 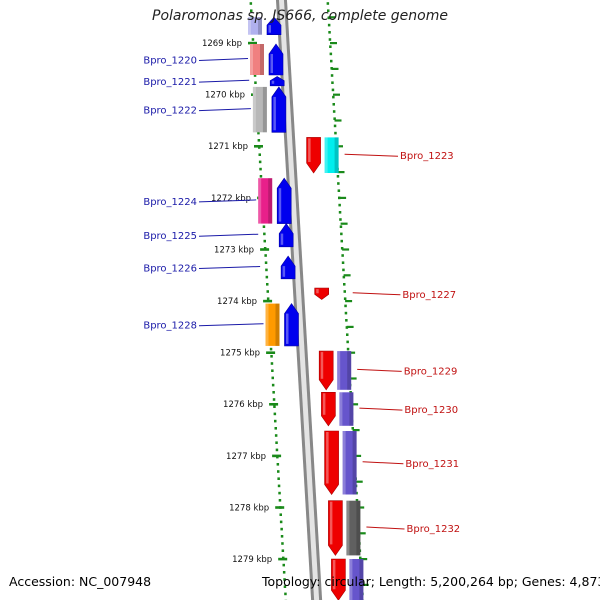 What do you see at coordinates (80, 581) in the screenshot?
I see `accession-text: Accession: NC_007948` at bounding box center [80, 581].